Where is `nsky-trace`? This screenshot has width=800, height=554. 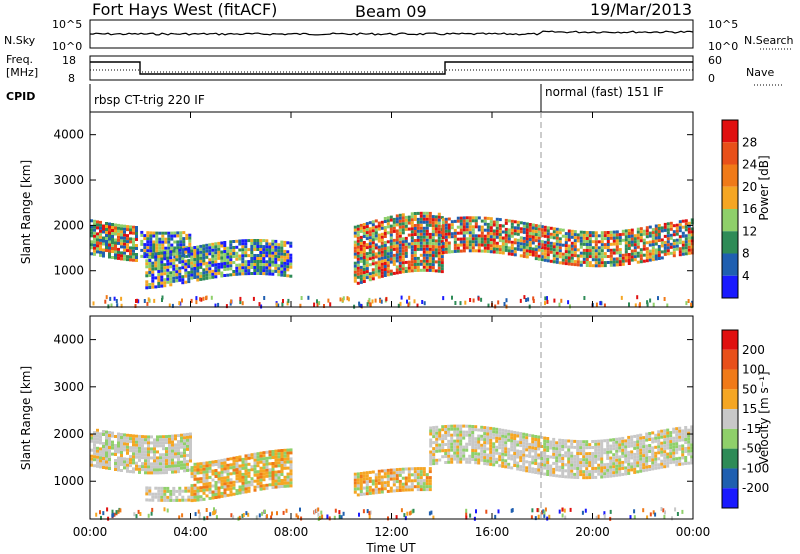
nsky-trace is located at coordinates (391, 33).